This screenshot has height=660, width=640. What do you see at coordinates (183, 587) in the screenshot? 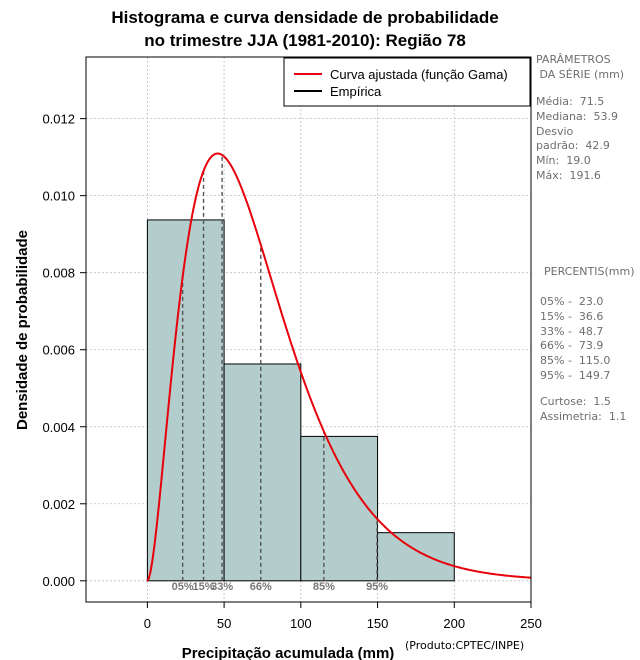
I see `percentile-label-05%: 05%` at bounding box center [183, 587].